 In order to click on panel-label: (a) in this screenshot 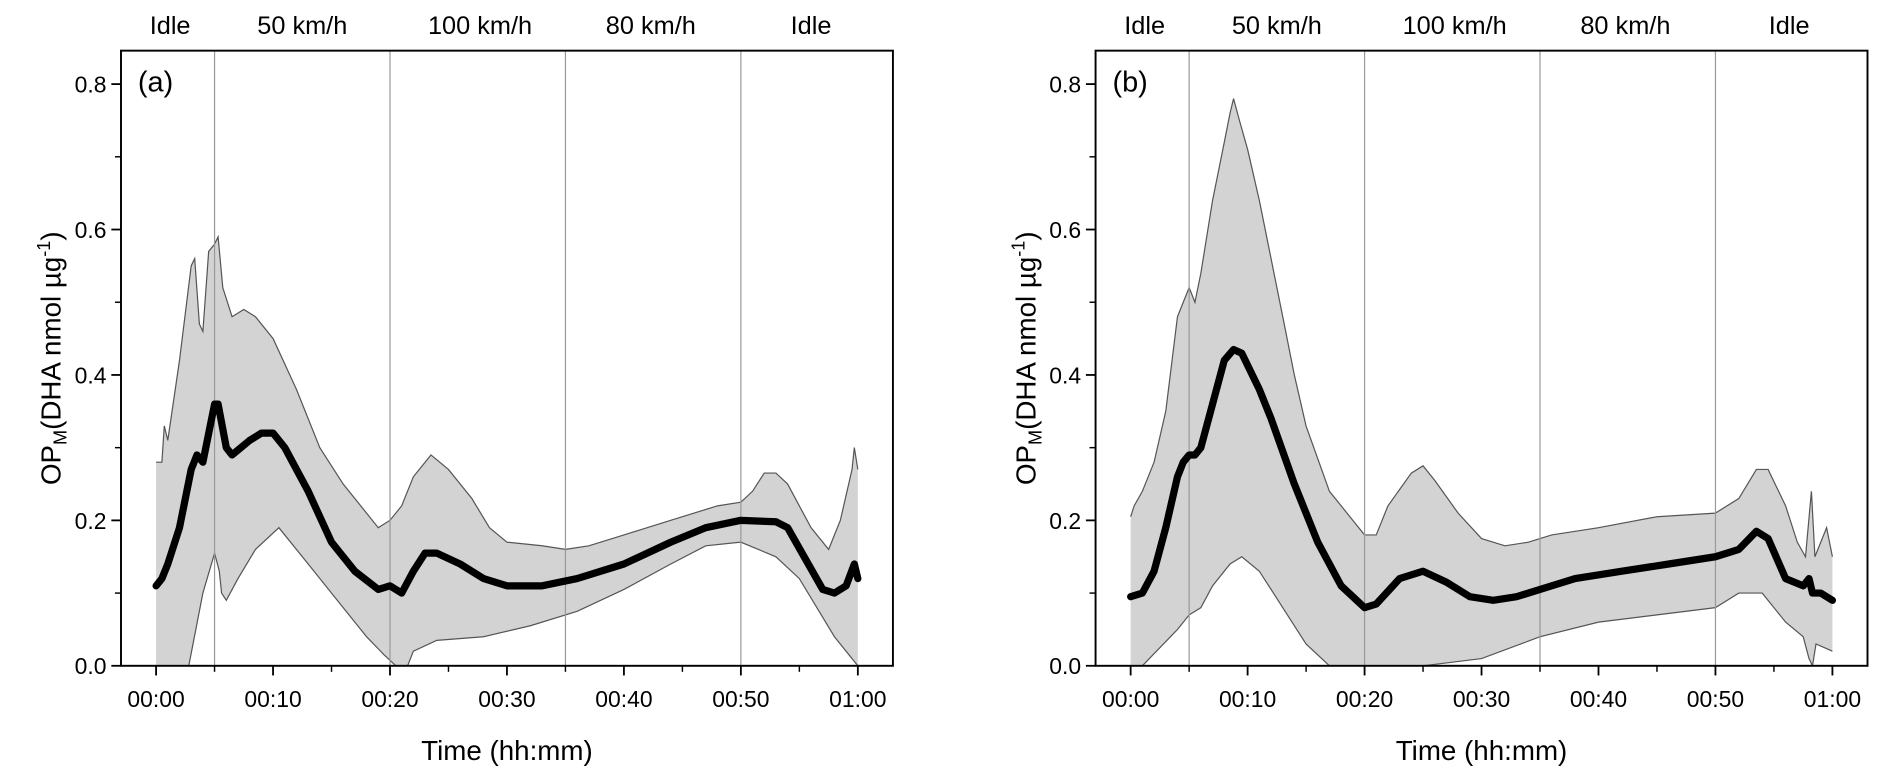, I will do `click(155, 83)`.